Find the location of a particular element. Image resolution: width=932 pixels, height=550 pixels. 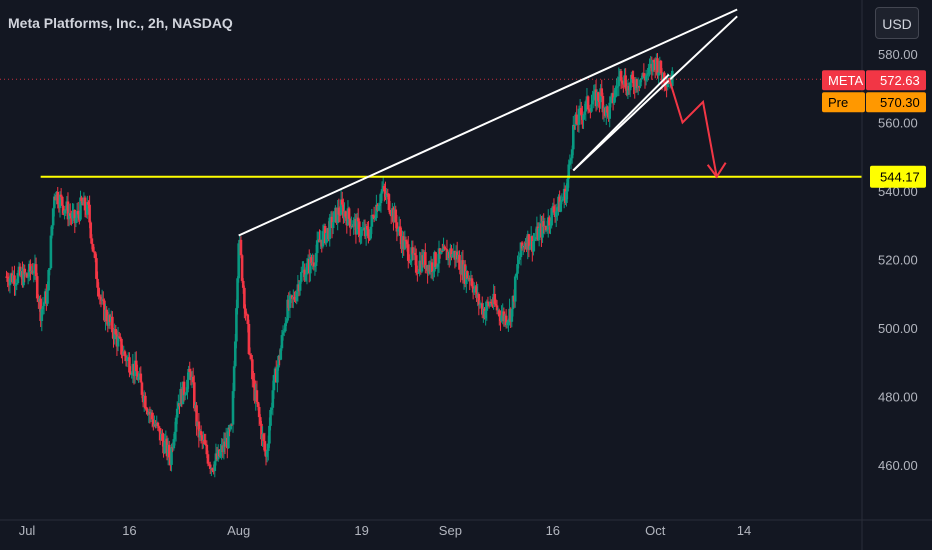

y-tick-label: 460.00 is located at coordinates (898, 465).